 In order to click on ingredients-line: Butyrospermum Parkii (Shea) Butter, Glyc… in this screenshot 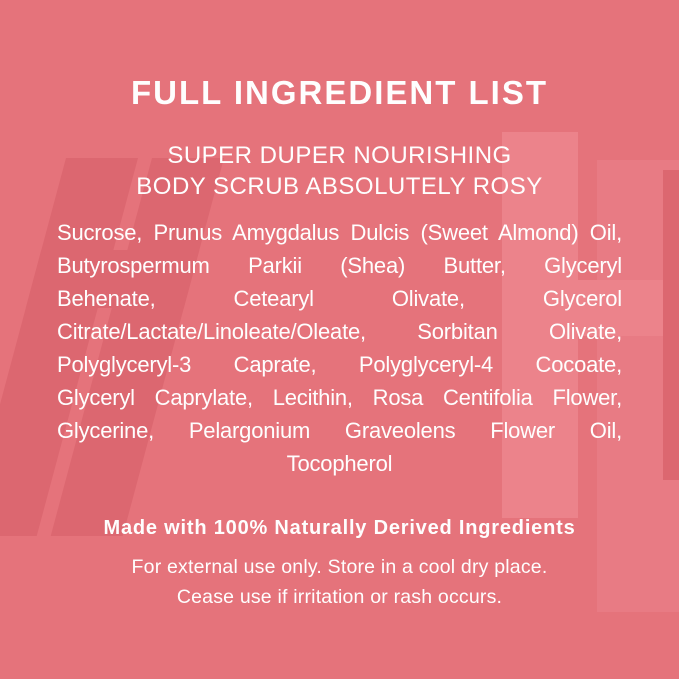, I will do `click(339, 265)`.